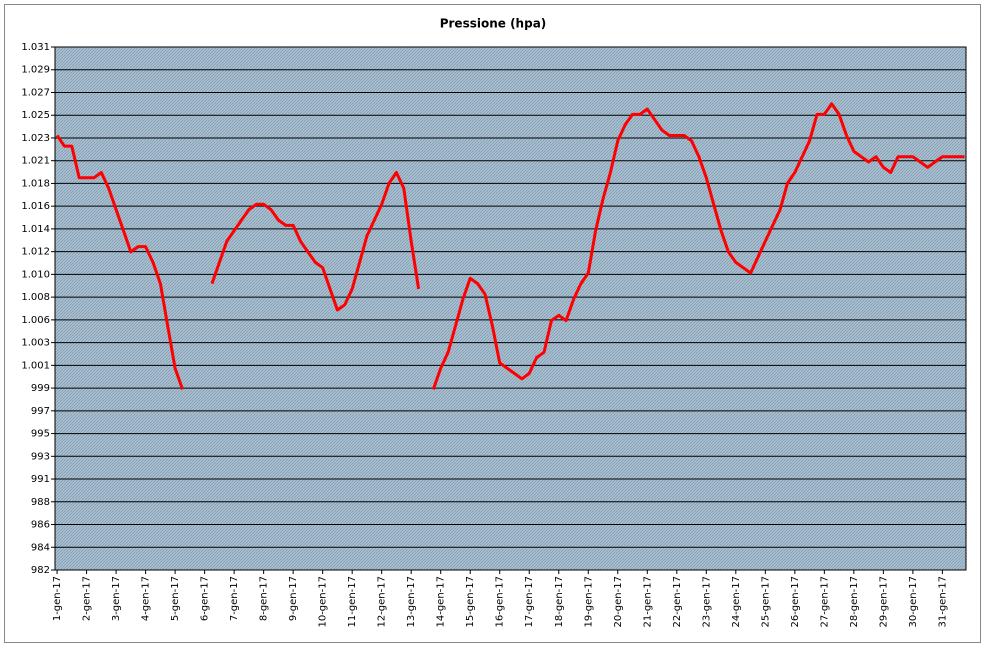  I want to click on y-tick-label: 993, so click(40, 456).